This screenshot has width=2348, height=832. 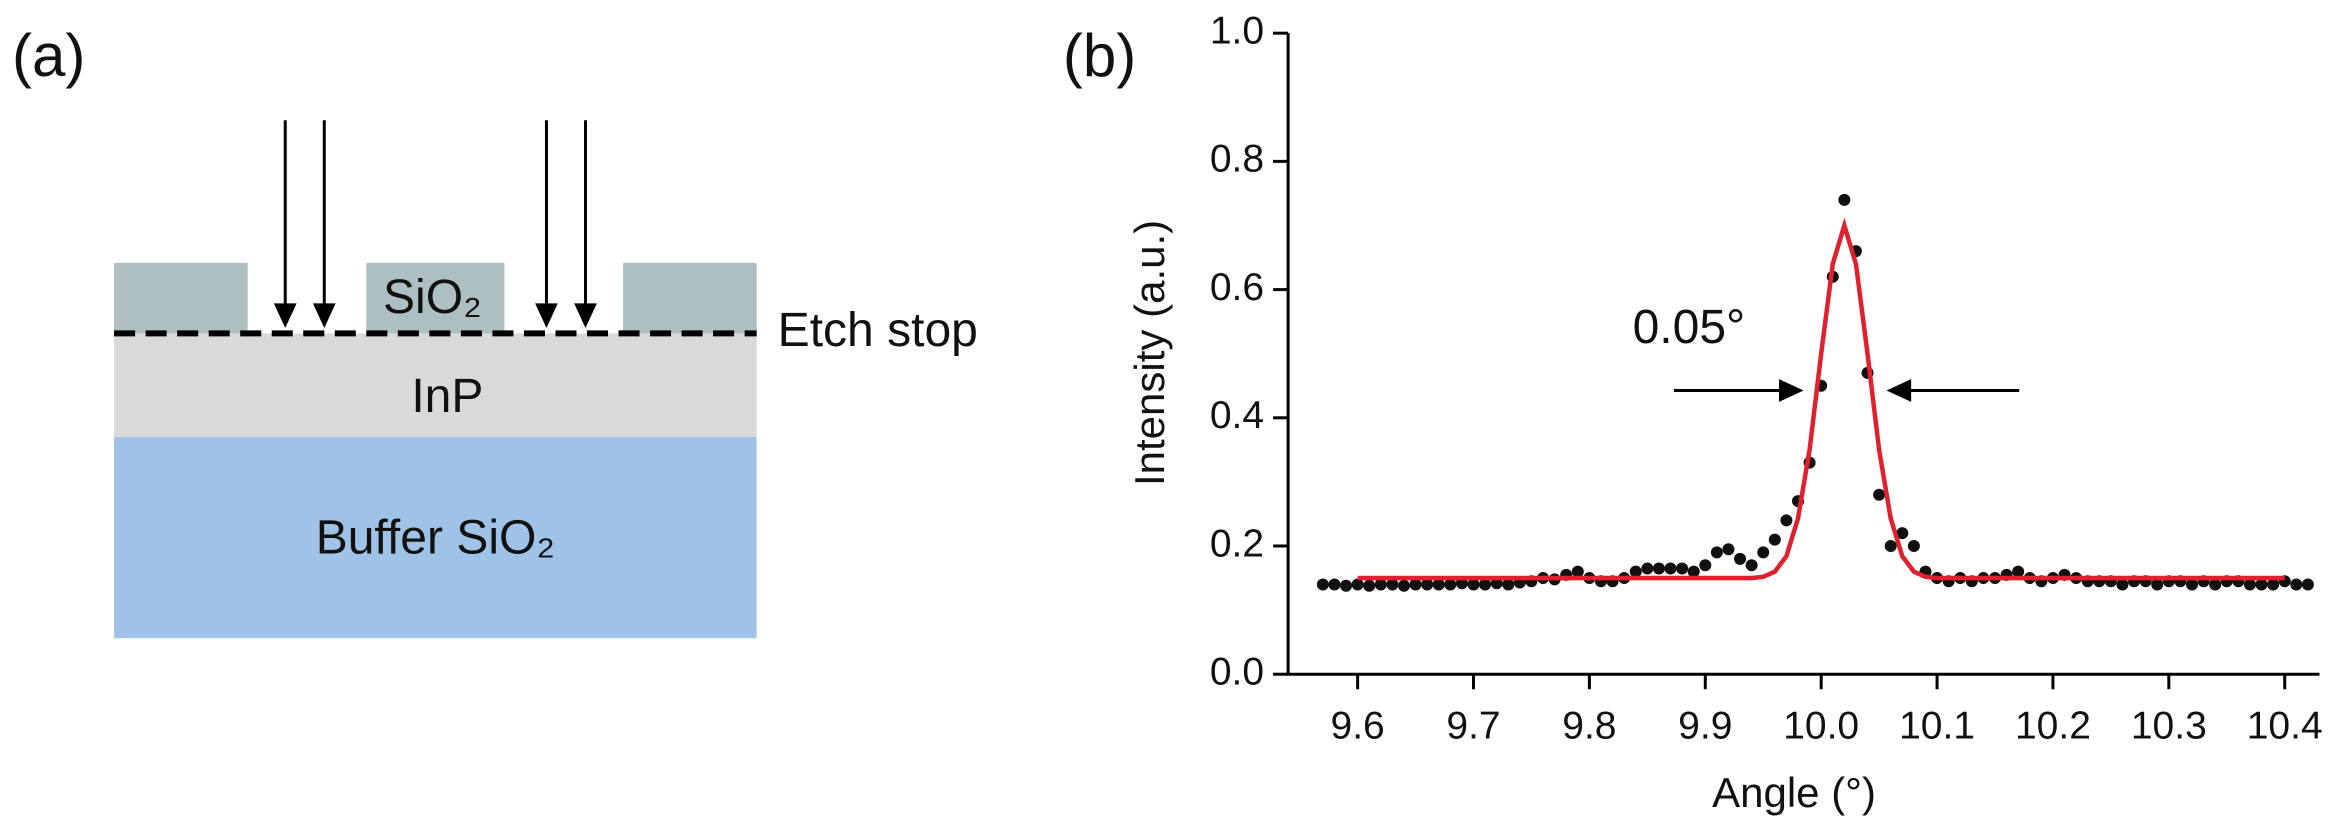 What do you see at coordinates (1589, 726) in the screenshot?
I see `x-tick-label: 9.8` at bounding box center [1589, 726].